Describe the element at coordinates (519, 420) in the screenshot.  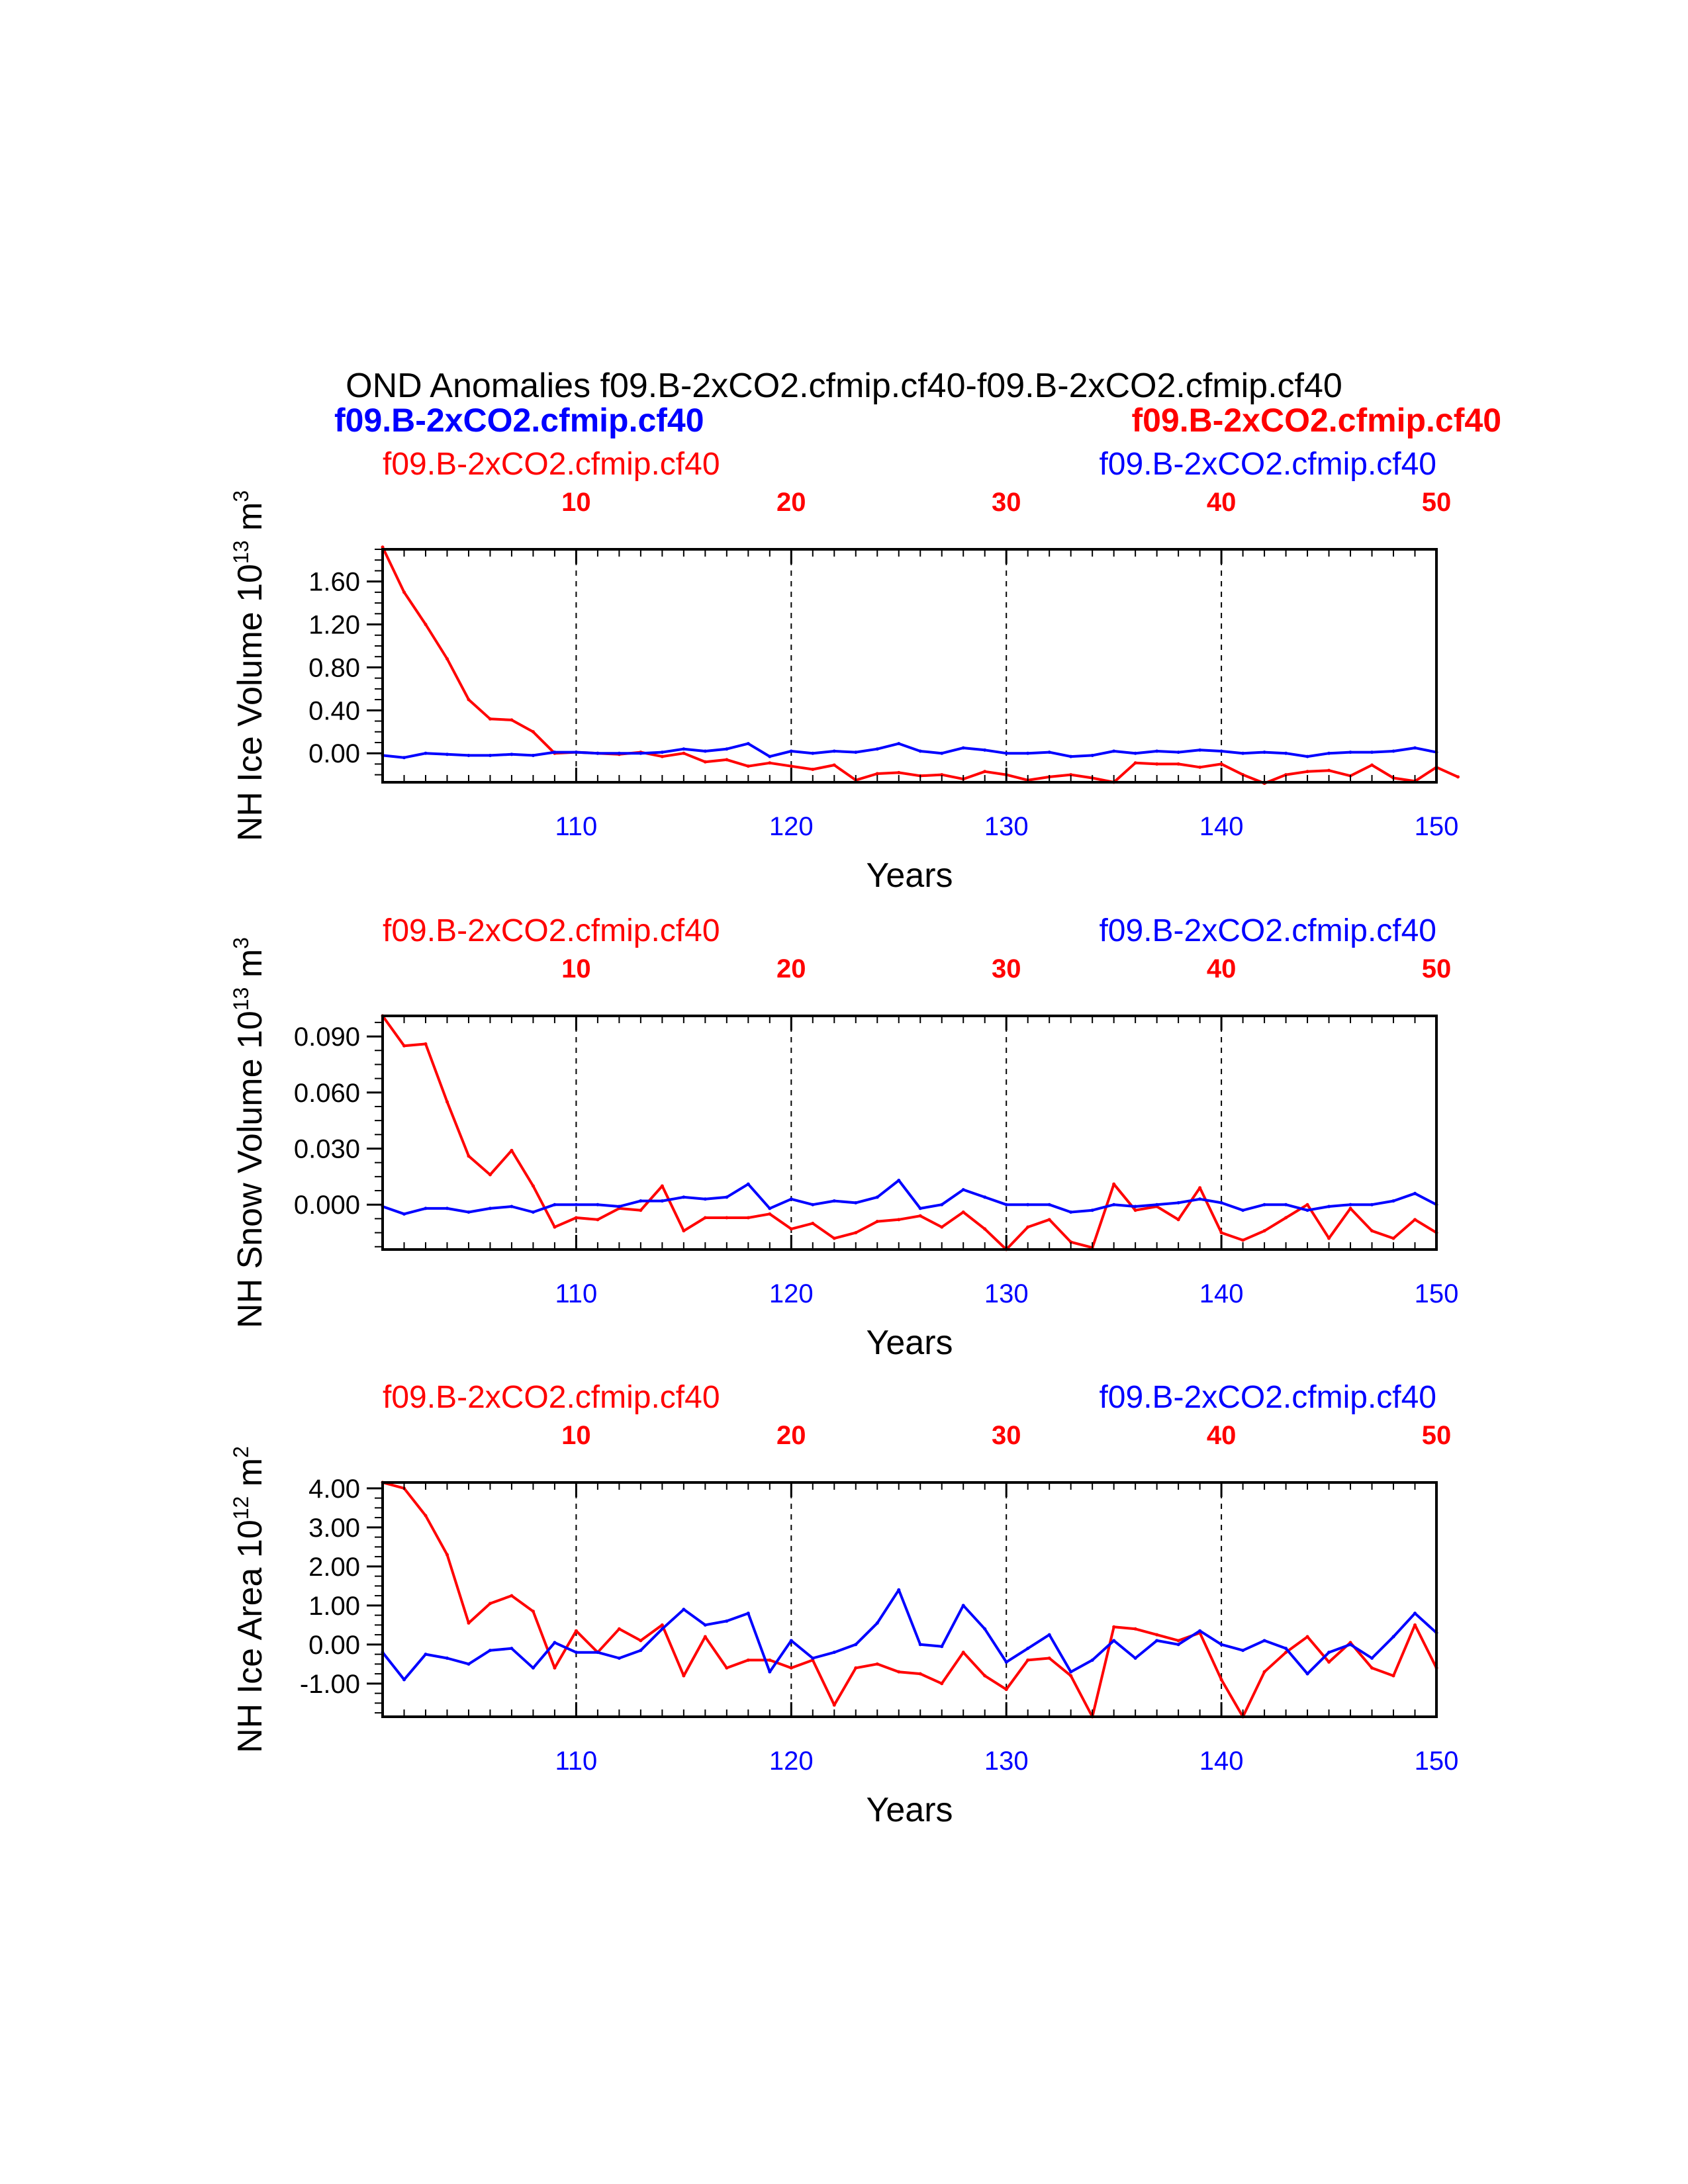
I see `header-left-case: f09.B-2xCO2.cfmip.cf40` at that location.